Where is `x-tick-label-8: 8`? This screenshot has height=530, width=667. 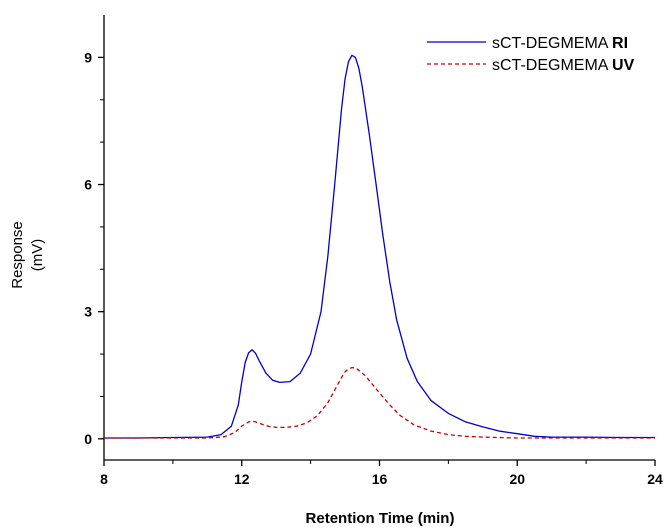 x-tick-label-8: 8 is located at coordinates (104, 479).